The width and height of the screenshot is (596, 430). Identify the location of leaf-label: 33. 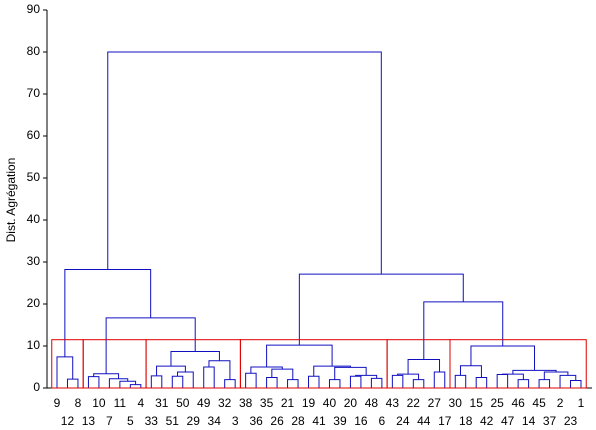
(152, 421).